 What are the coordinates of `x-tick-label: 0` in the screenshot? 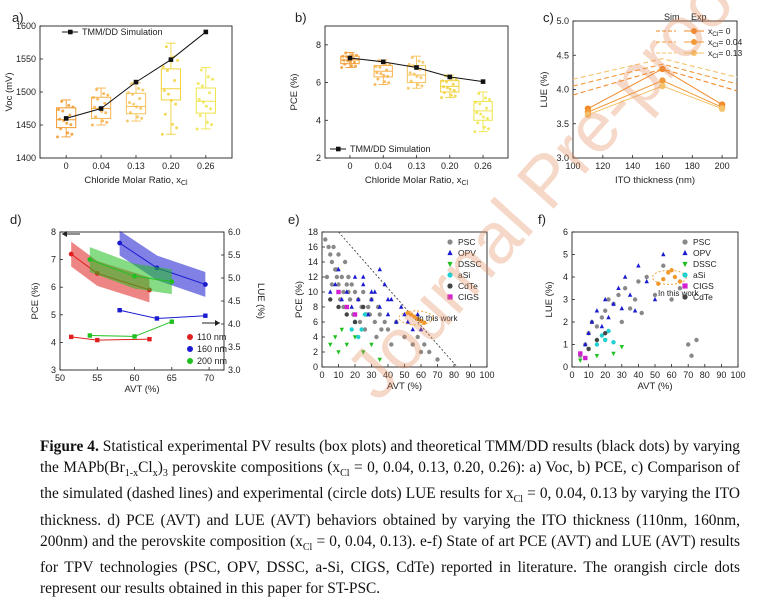 It's located at (571, 375).